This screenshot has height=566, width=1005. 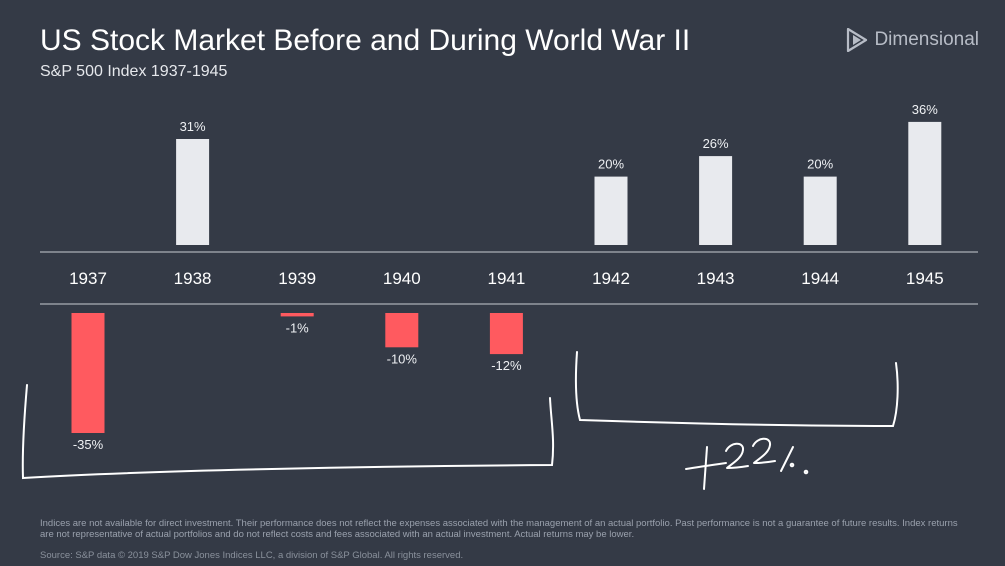 What do you see at coordinates (402, 330) in the screenshot?
I see `bar-1940` at bounding box center [402, 330].